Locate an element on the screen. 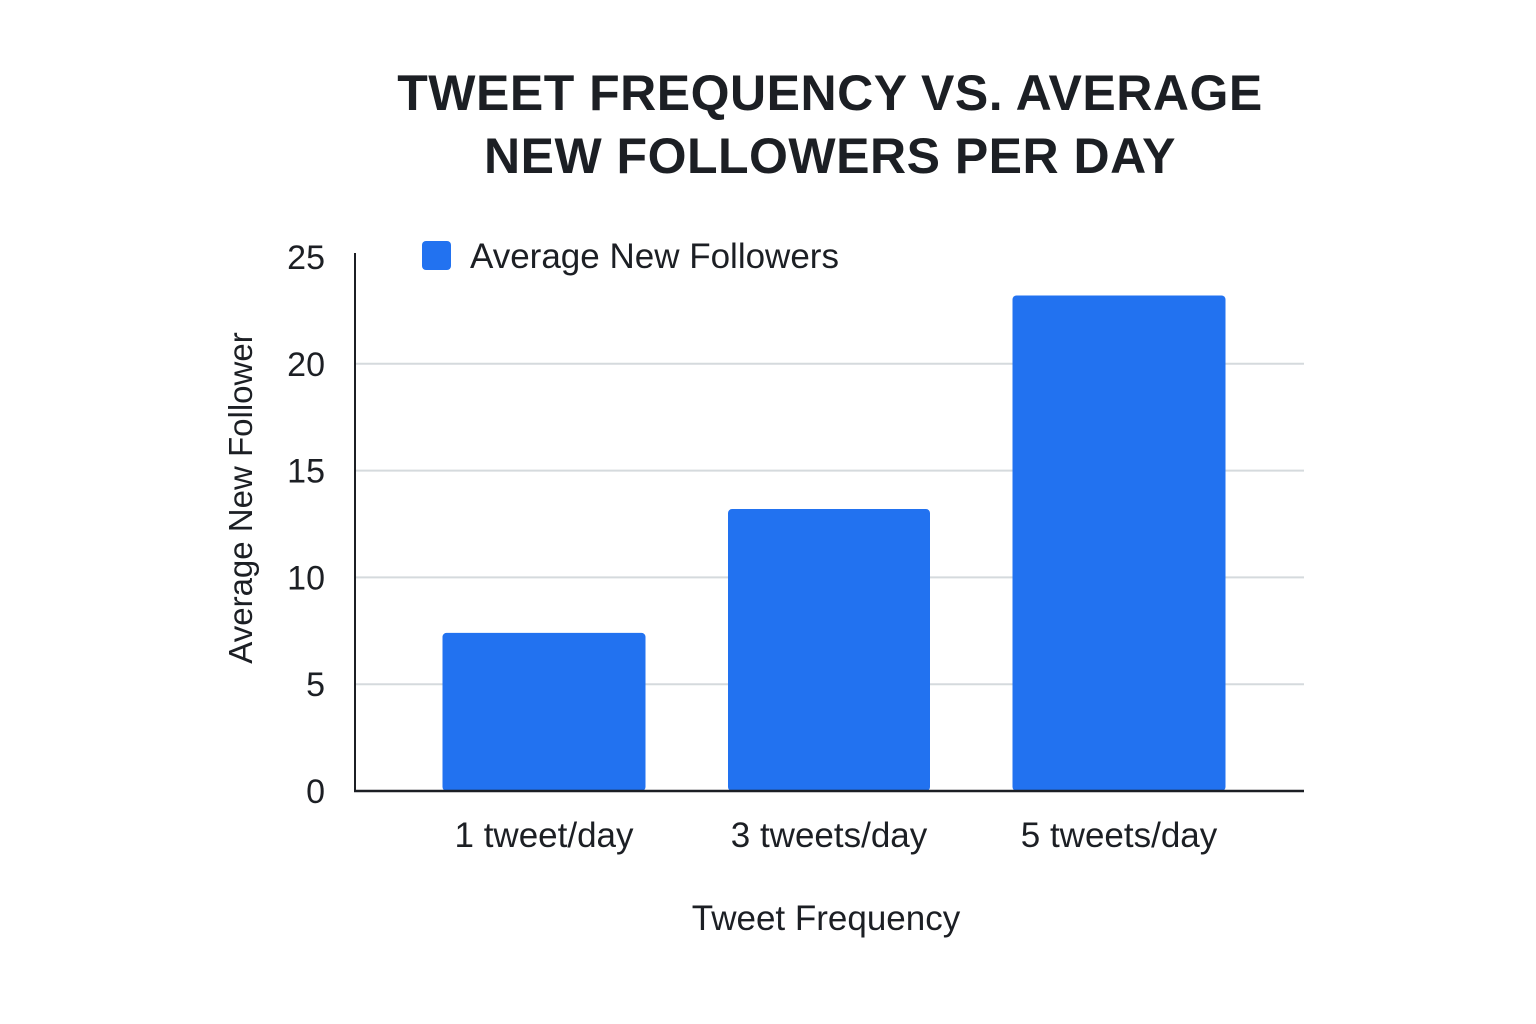 Image resolution: width=1536 pixels, height=1024 pixels. y-tick-labels: 0 5 10 15 20 25 is located at coordinates (306, 525).